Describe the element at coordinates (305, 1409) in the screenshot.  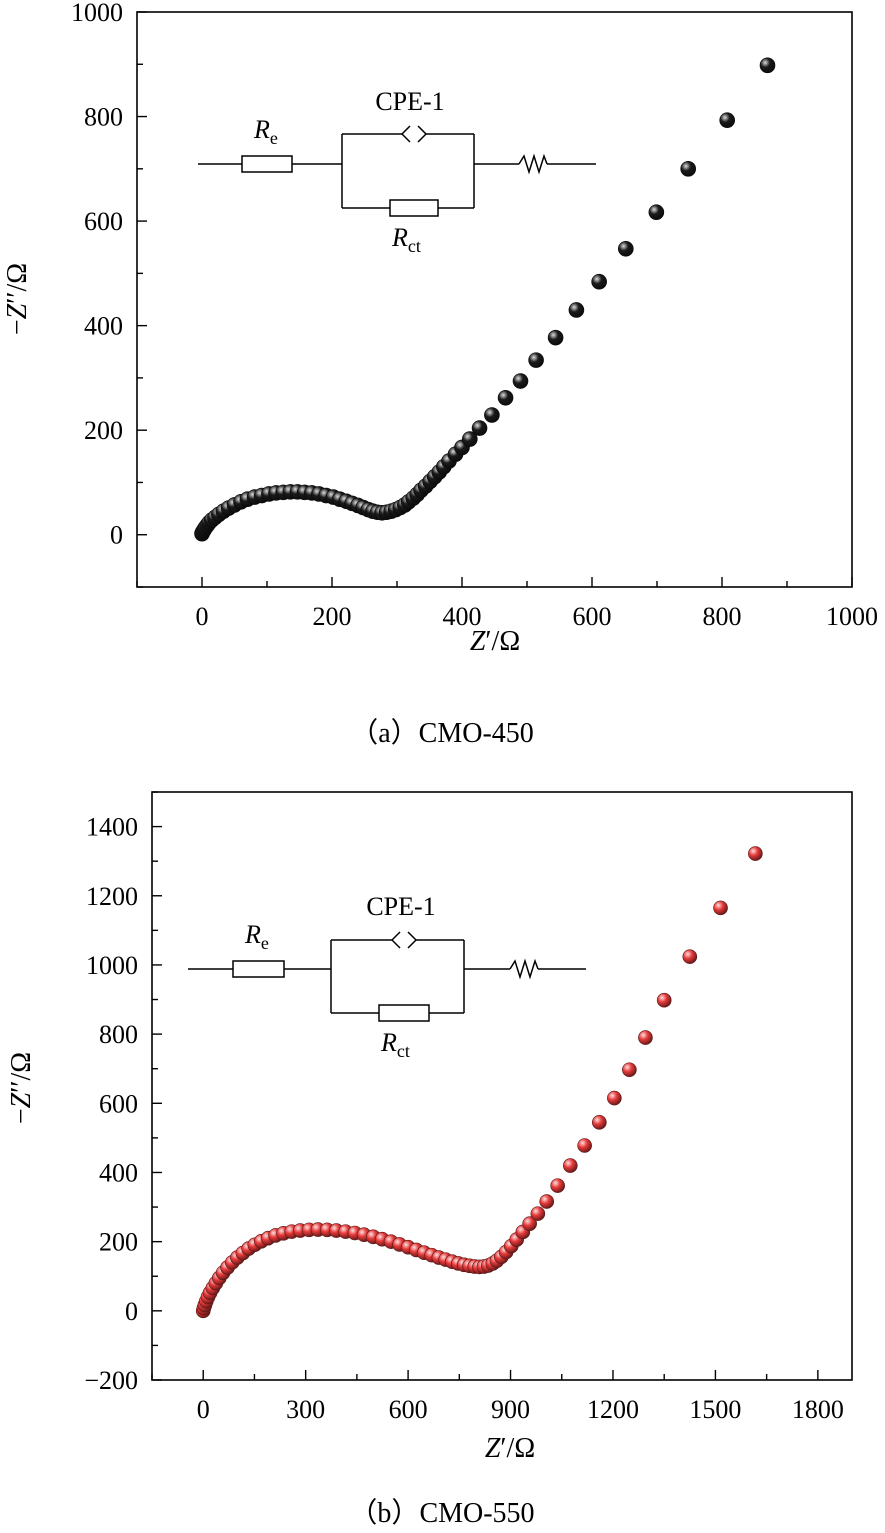
I see `x-tick-label: 300` at that location.